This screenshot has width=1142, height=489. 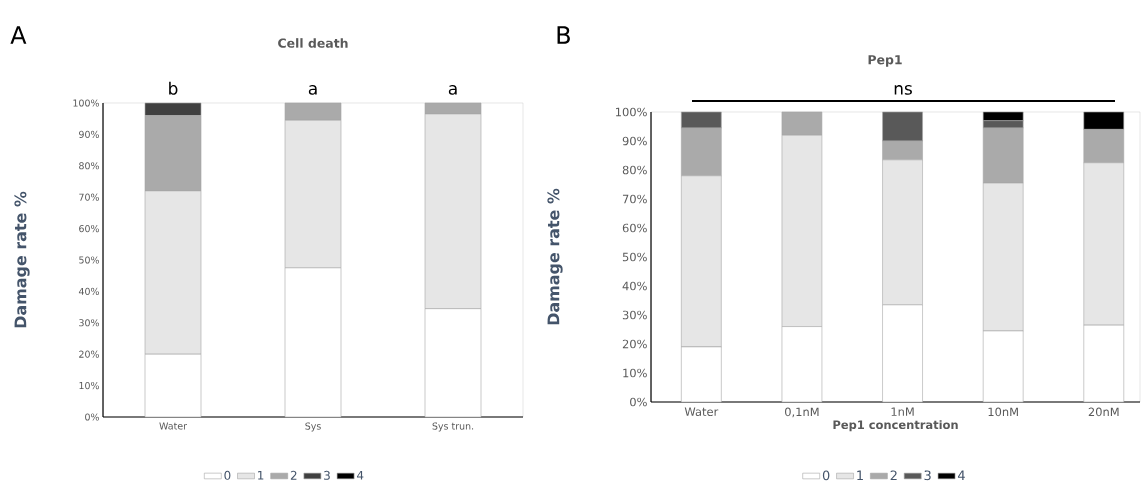 What do you see at coordinates (563, 35) in the screenshot?
I see `text: B` at bounding box center [563, 35].